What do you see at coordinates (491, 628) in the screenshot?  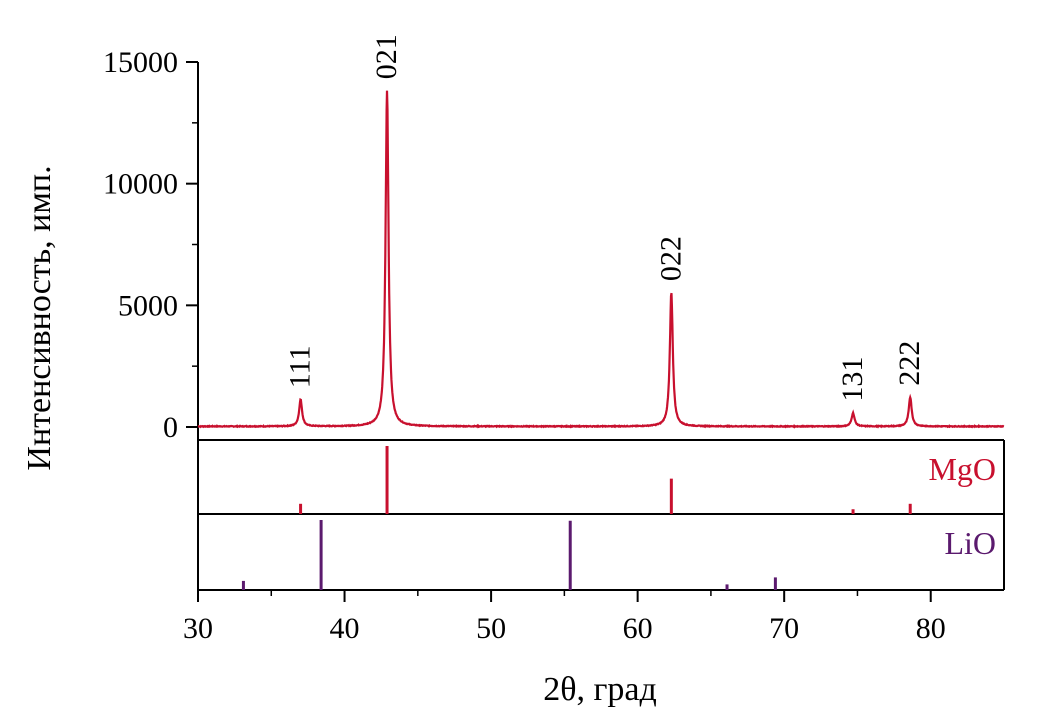 I see `x-tick-label: 50` at bounding box center [491, 628].